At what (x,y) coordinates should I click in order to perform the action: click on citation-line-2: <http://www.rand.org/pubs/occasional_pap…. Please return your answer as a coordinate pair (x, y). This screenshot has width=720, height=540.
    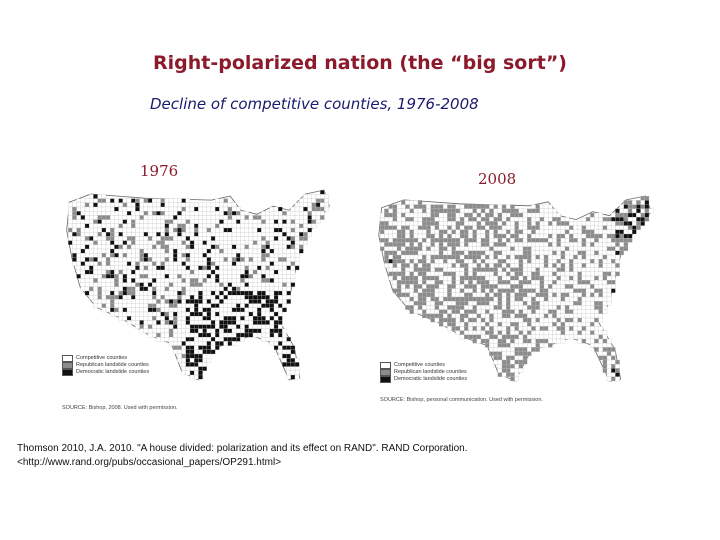
    Looking at the image, I should click on (149, 462).